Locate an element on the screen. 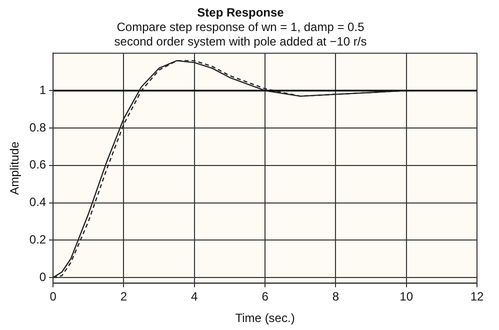  y-tick-label: 0.8 is located at coordinates (37, 127).